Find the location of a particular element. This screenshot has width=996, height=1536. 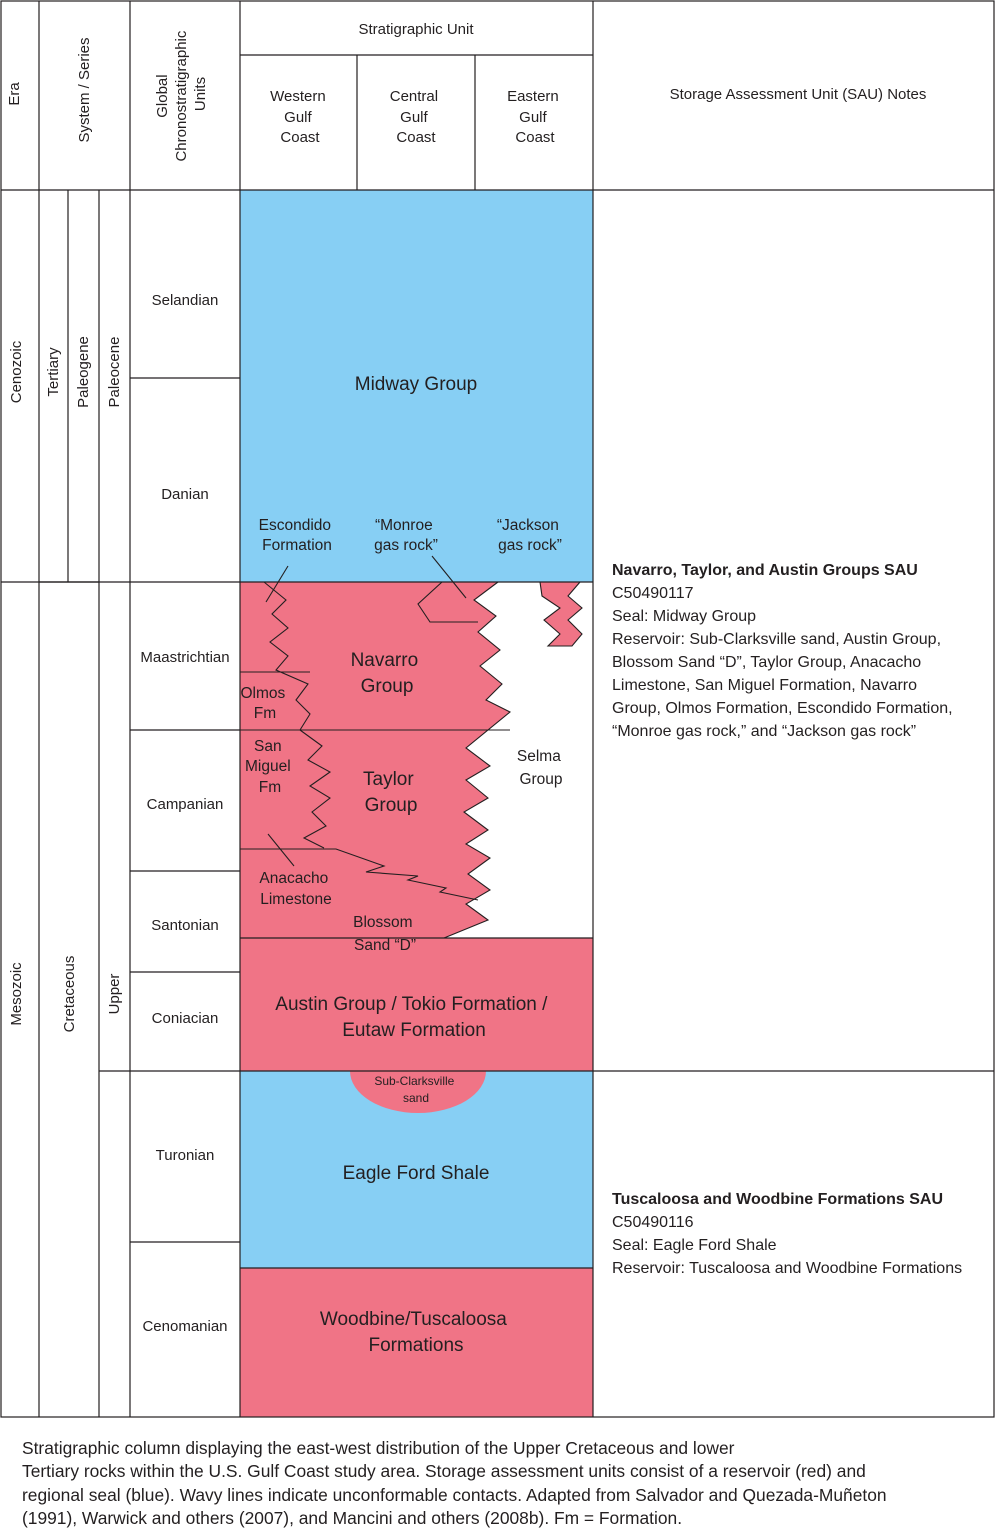

header-global-units-line1: Global is located at coordinates (162, 95).